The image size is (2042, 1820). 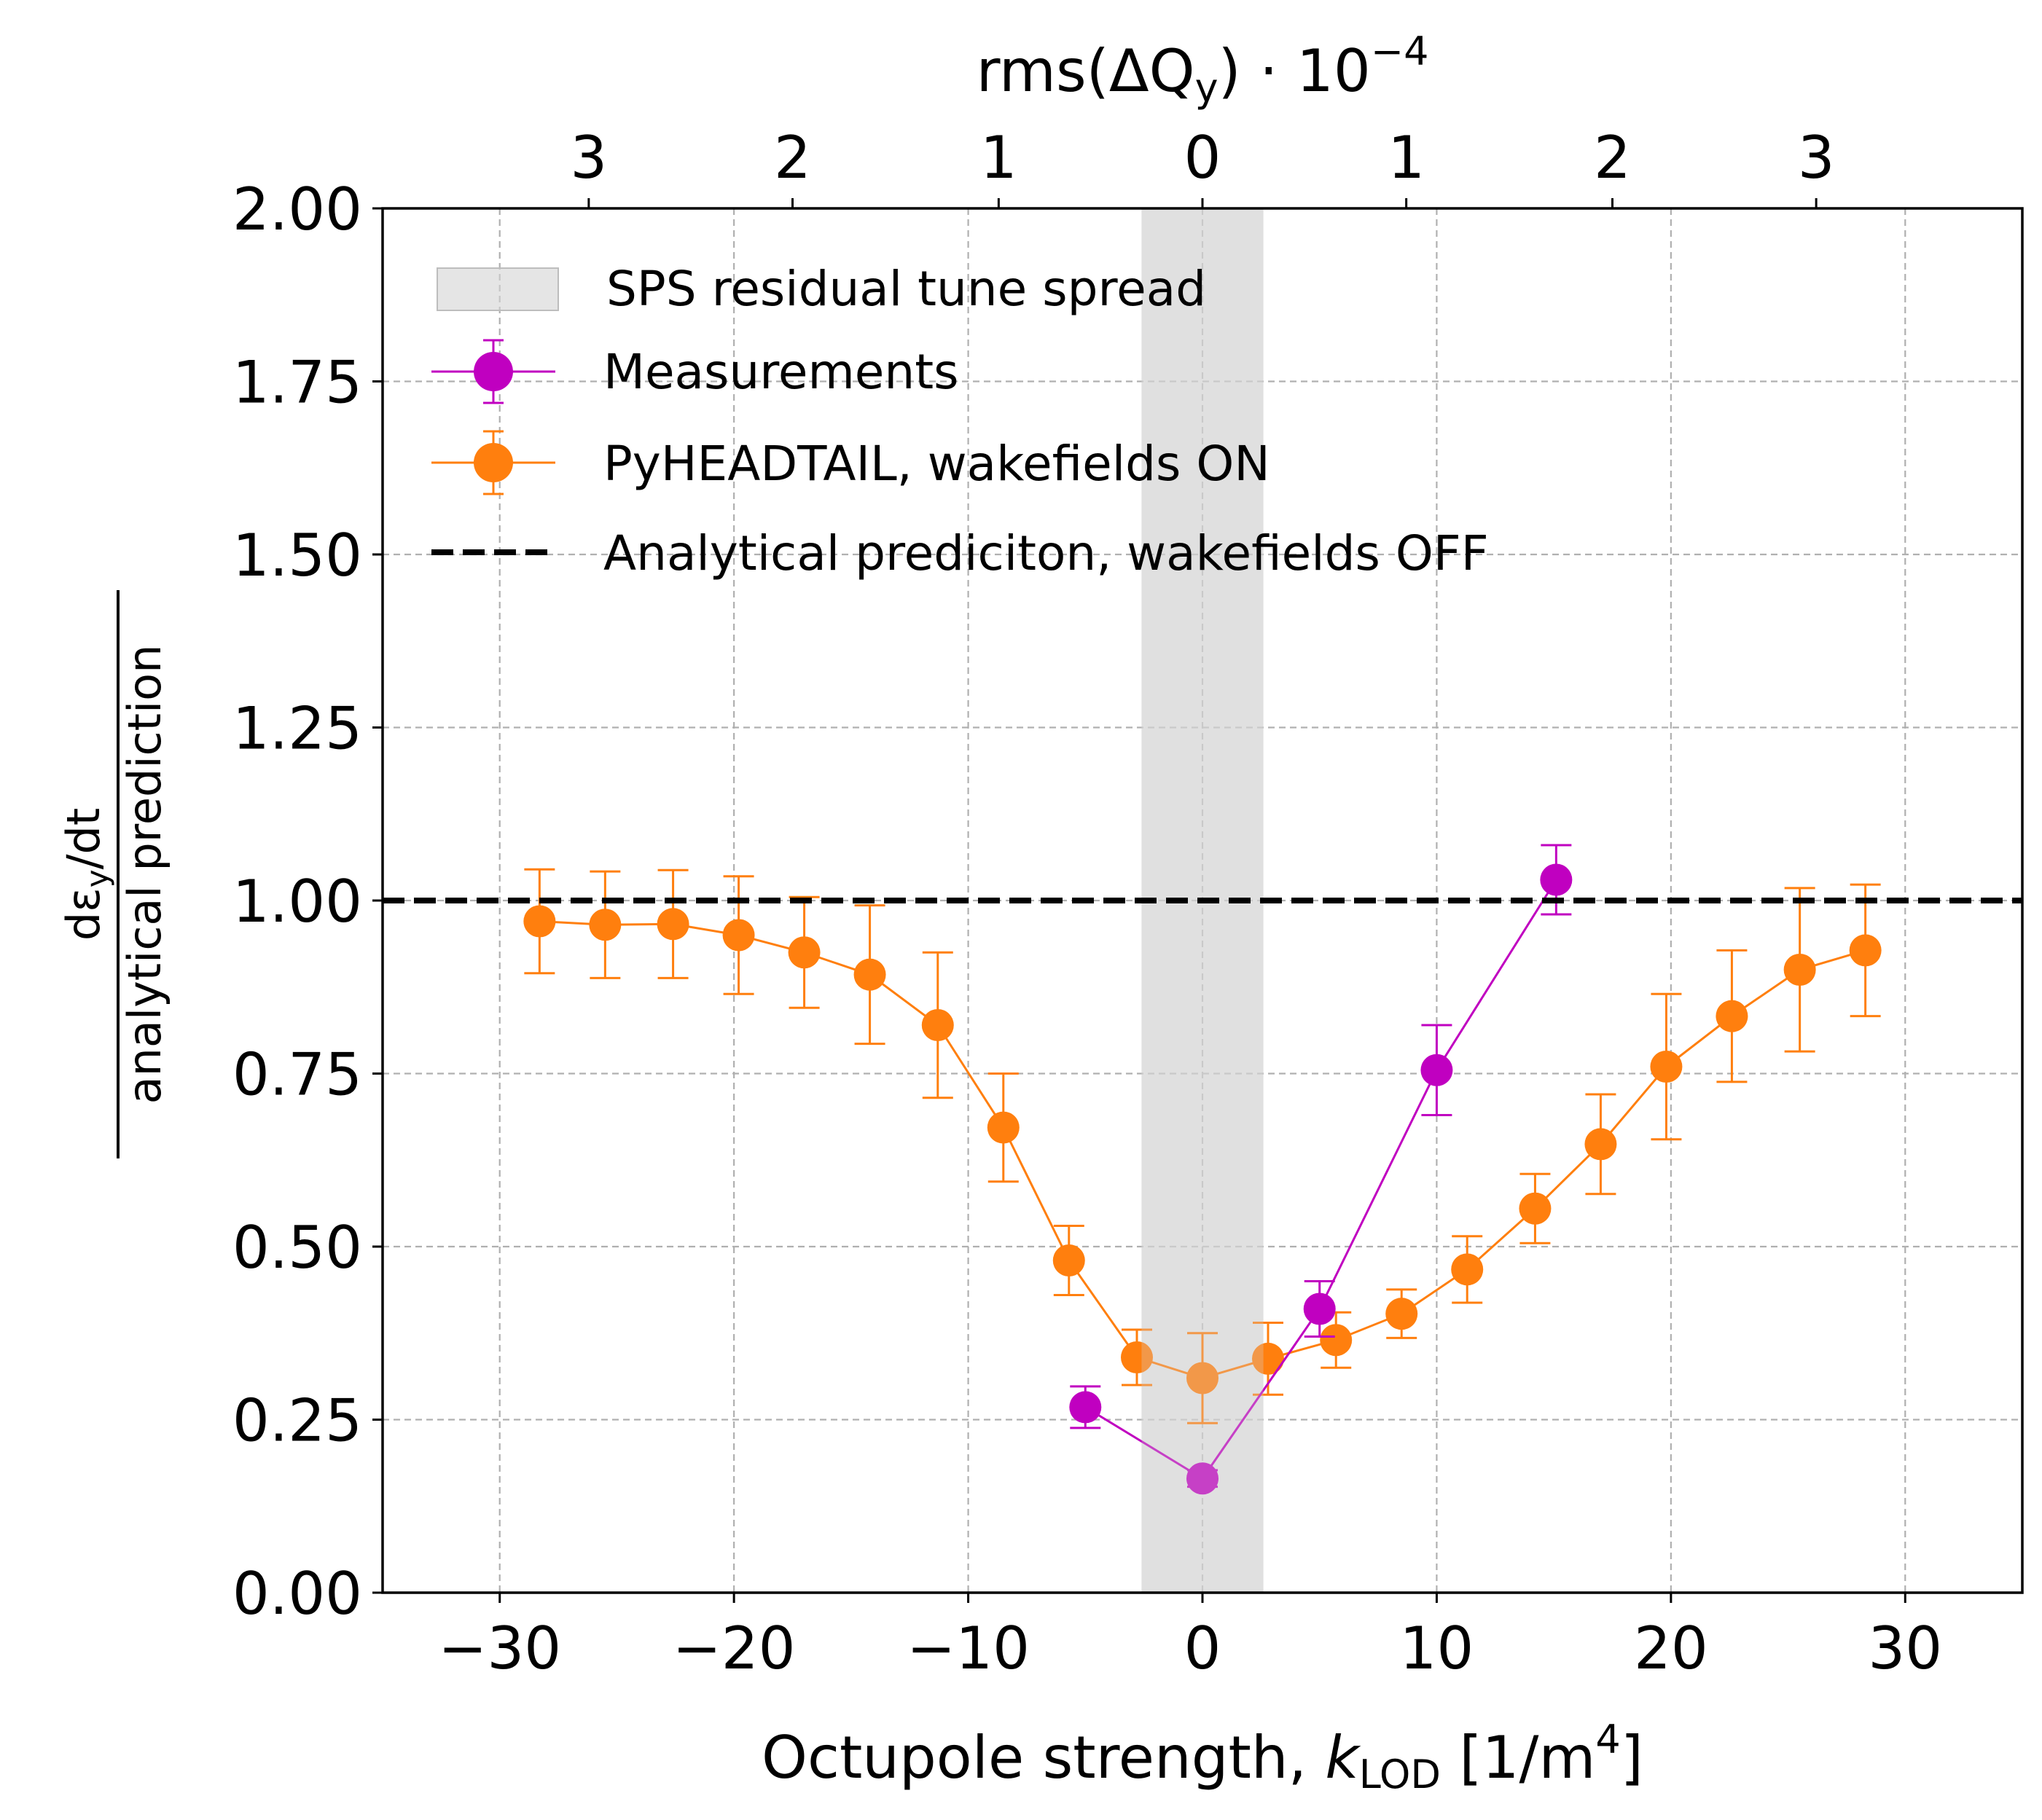 I want to click on x-tick-label: −20, so click(x=734, y=1649).